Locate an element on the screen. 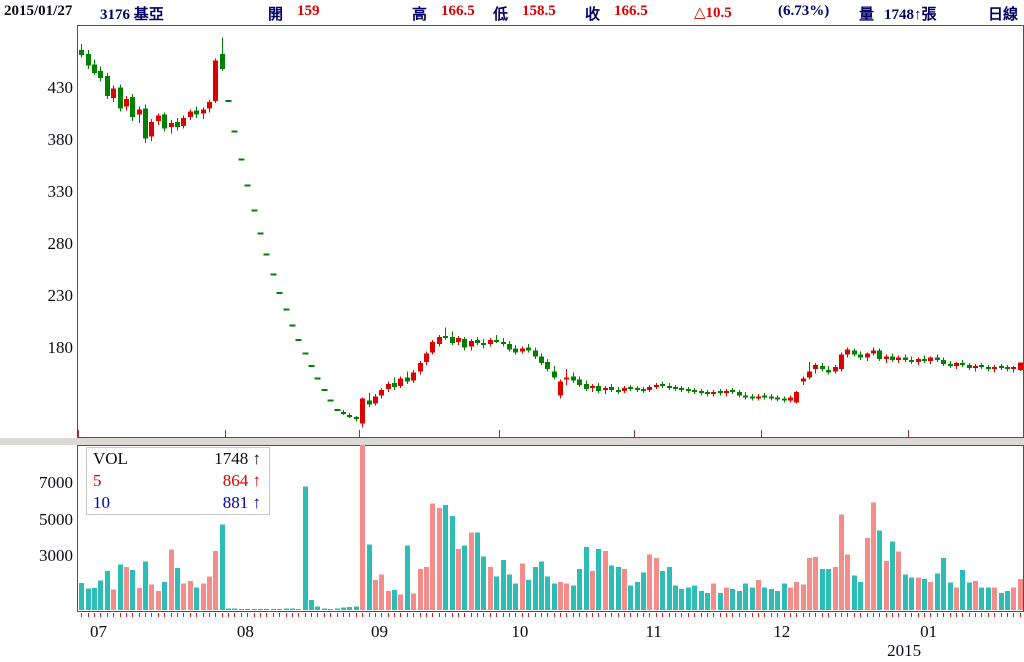  period-selector: 日線 is located at coordinates (1003, 15).